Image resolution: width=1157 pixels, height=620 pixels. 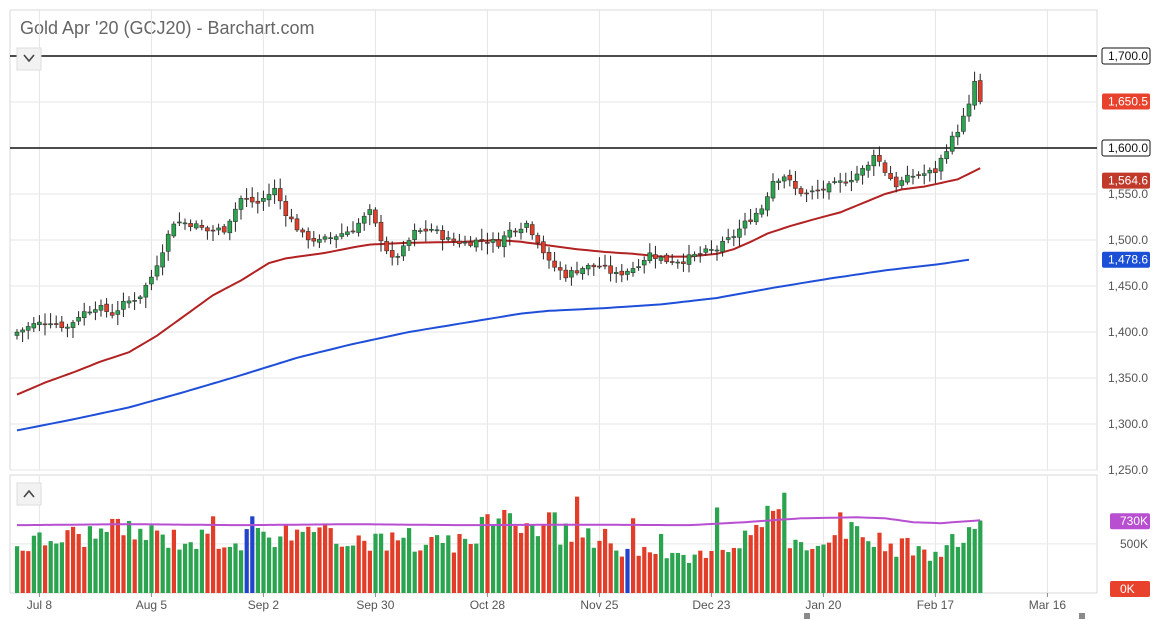 I want to click on date-label: Sep 2, so click(x=264, y=605).